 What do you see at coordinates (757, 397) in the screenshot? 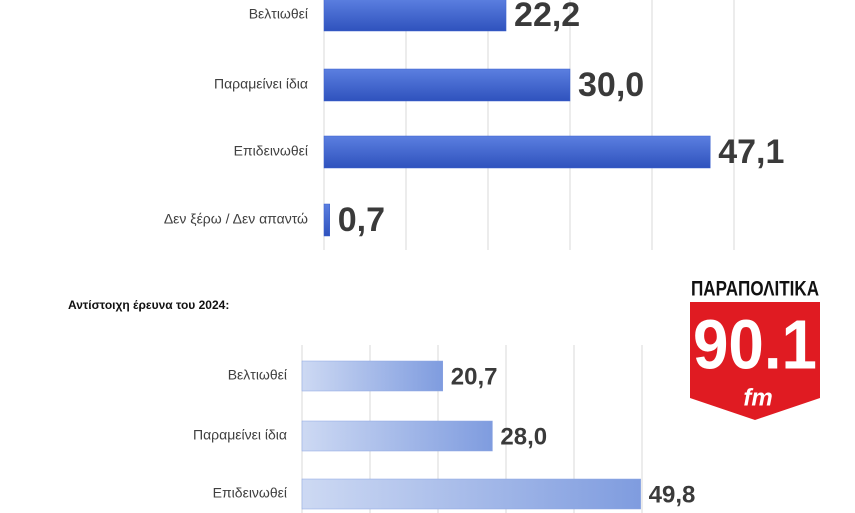
I see `logo-band: fm` at bounding box center [757, 397].